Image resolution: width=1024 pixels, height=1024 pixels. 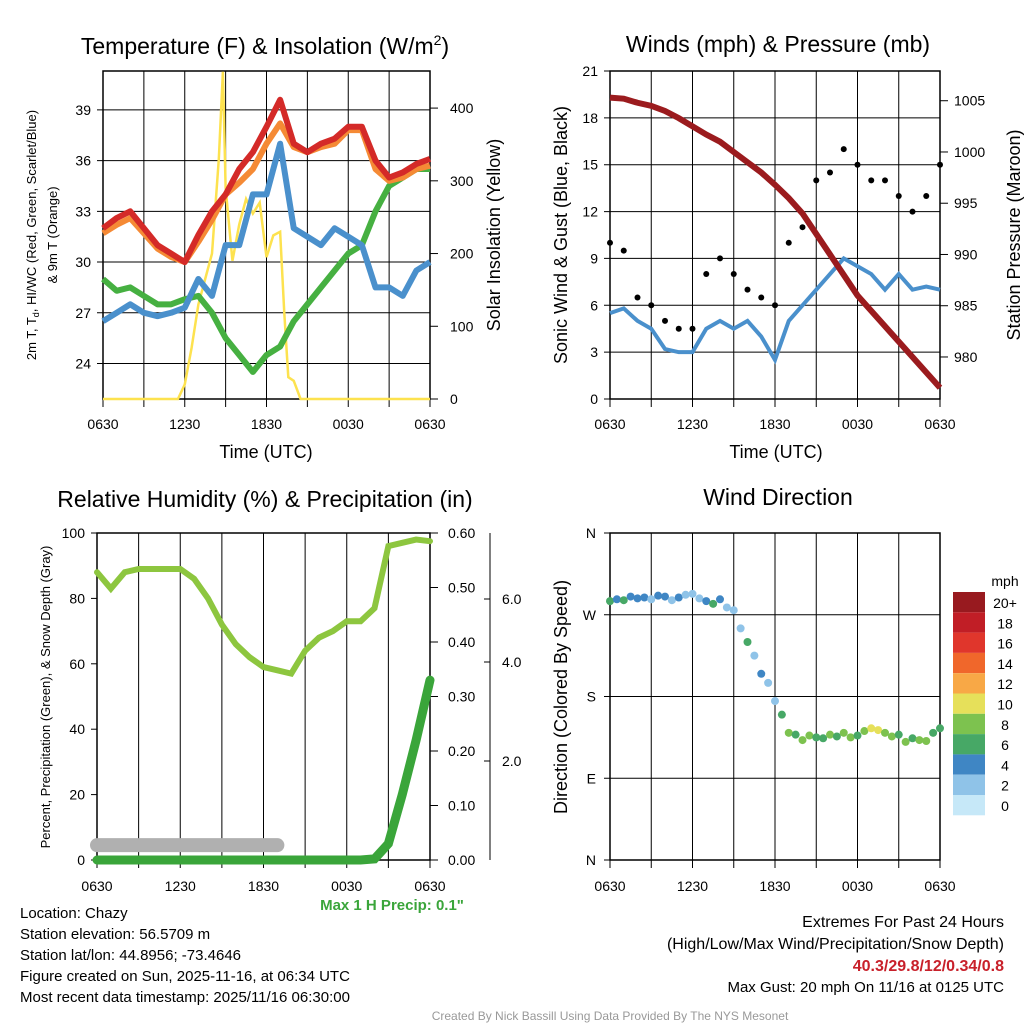 I want to click on y-tick-label: 100, so click(x=74, y=533).